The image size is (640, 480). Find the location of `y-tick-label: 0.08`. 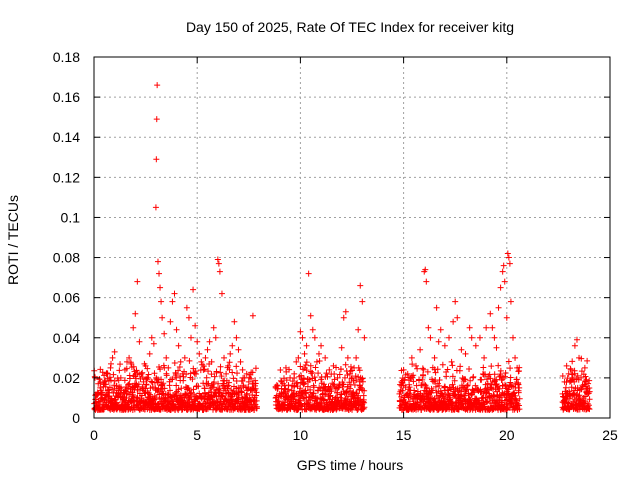

y-tick-label: 0.08 is located at coordinates (66, 258).